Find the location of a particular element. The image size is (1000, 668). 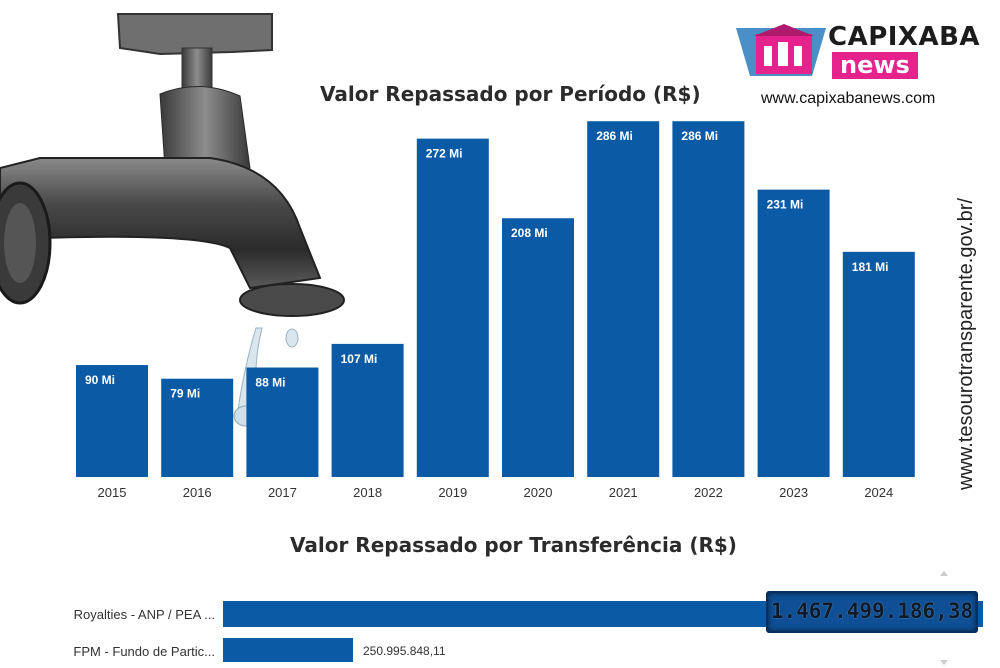

bar-2021 is located at coordinates (623, 299).